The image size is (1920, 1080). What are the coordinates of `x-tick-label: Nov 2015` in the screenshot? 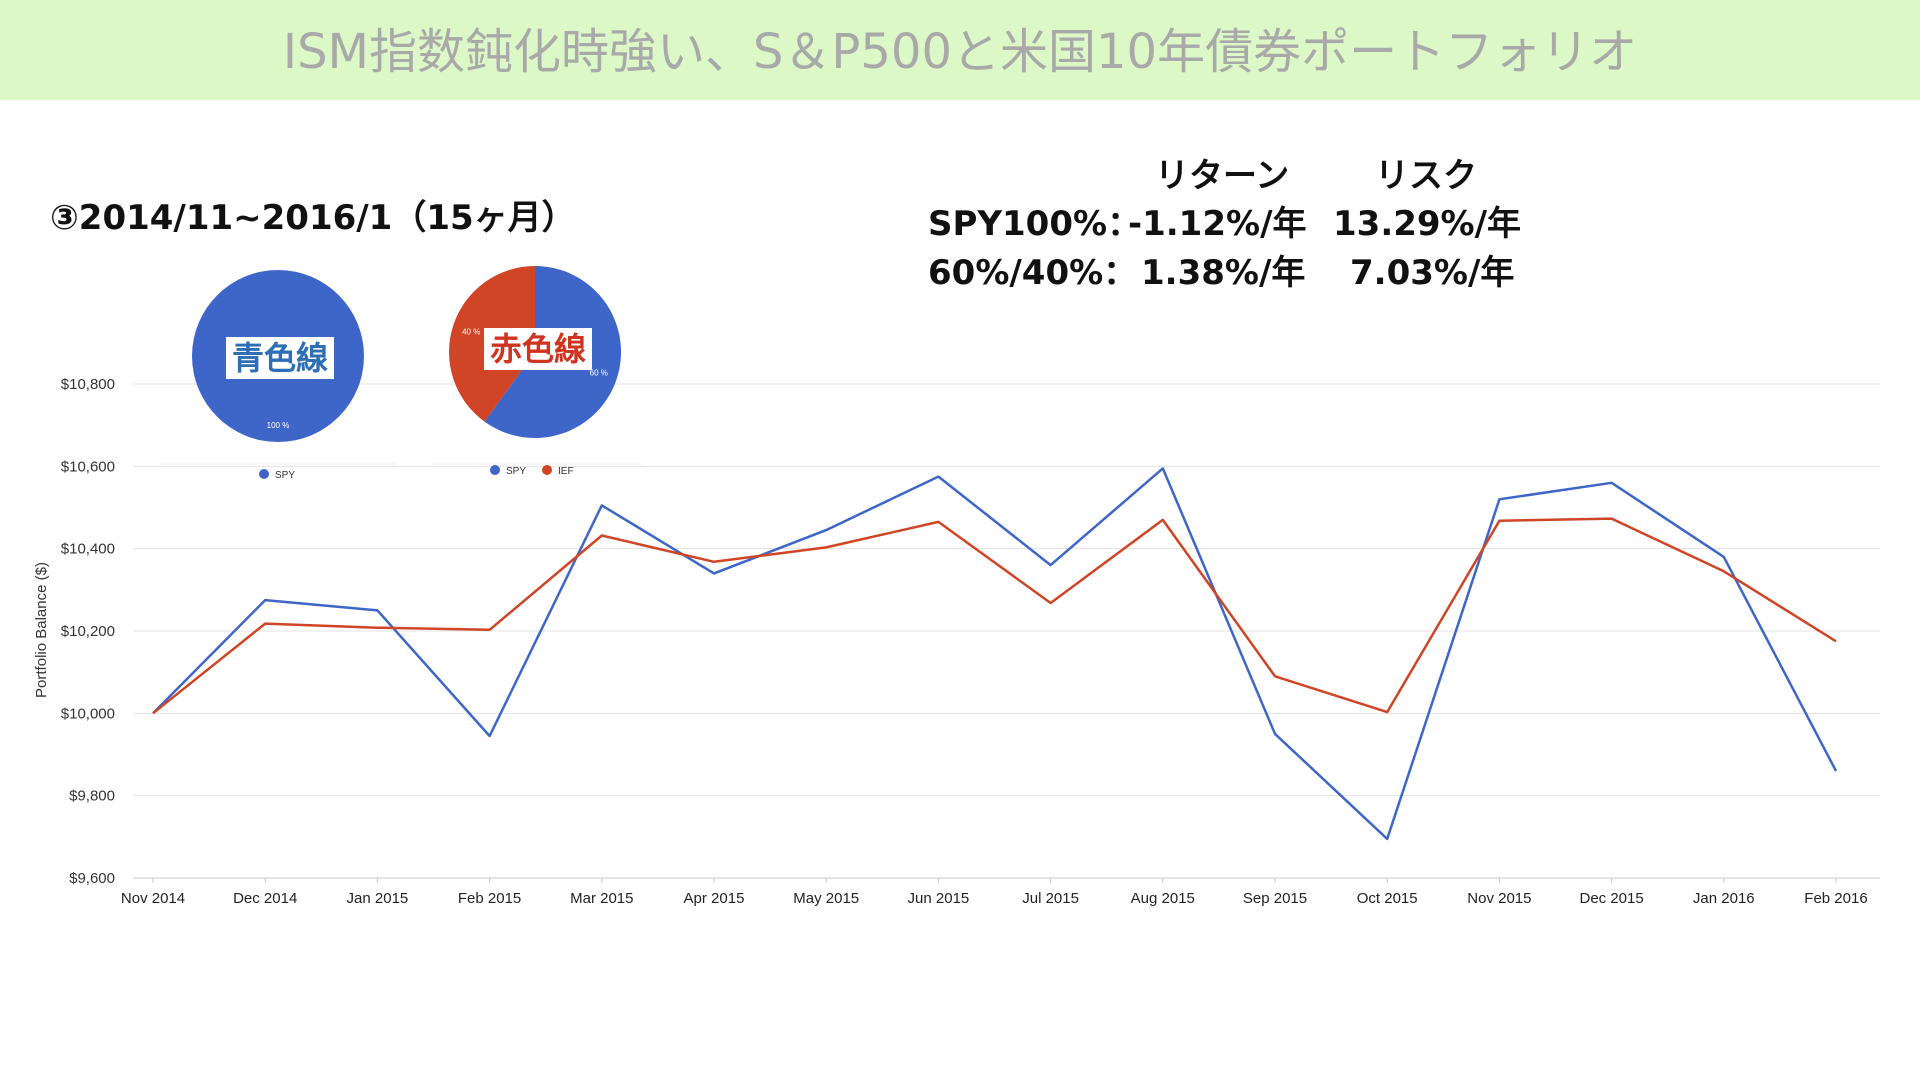 It's located at (1499, 898).